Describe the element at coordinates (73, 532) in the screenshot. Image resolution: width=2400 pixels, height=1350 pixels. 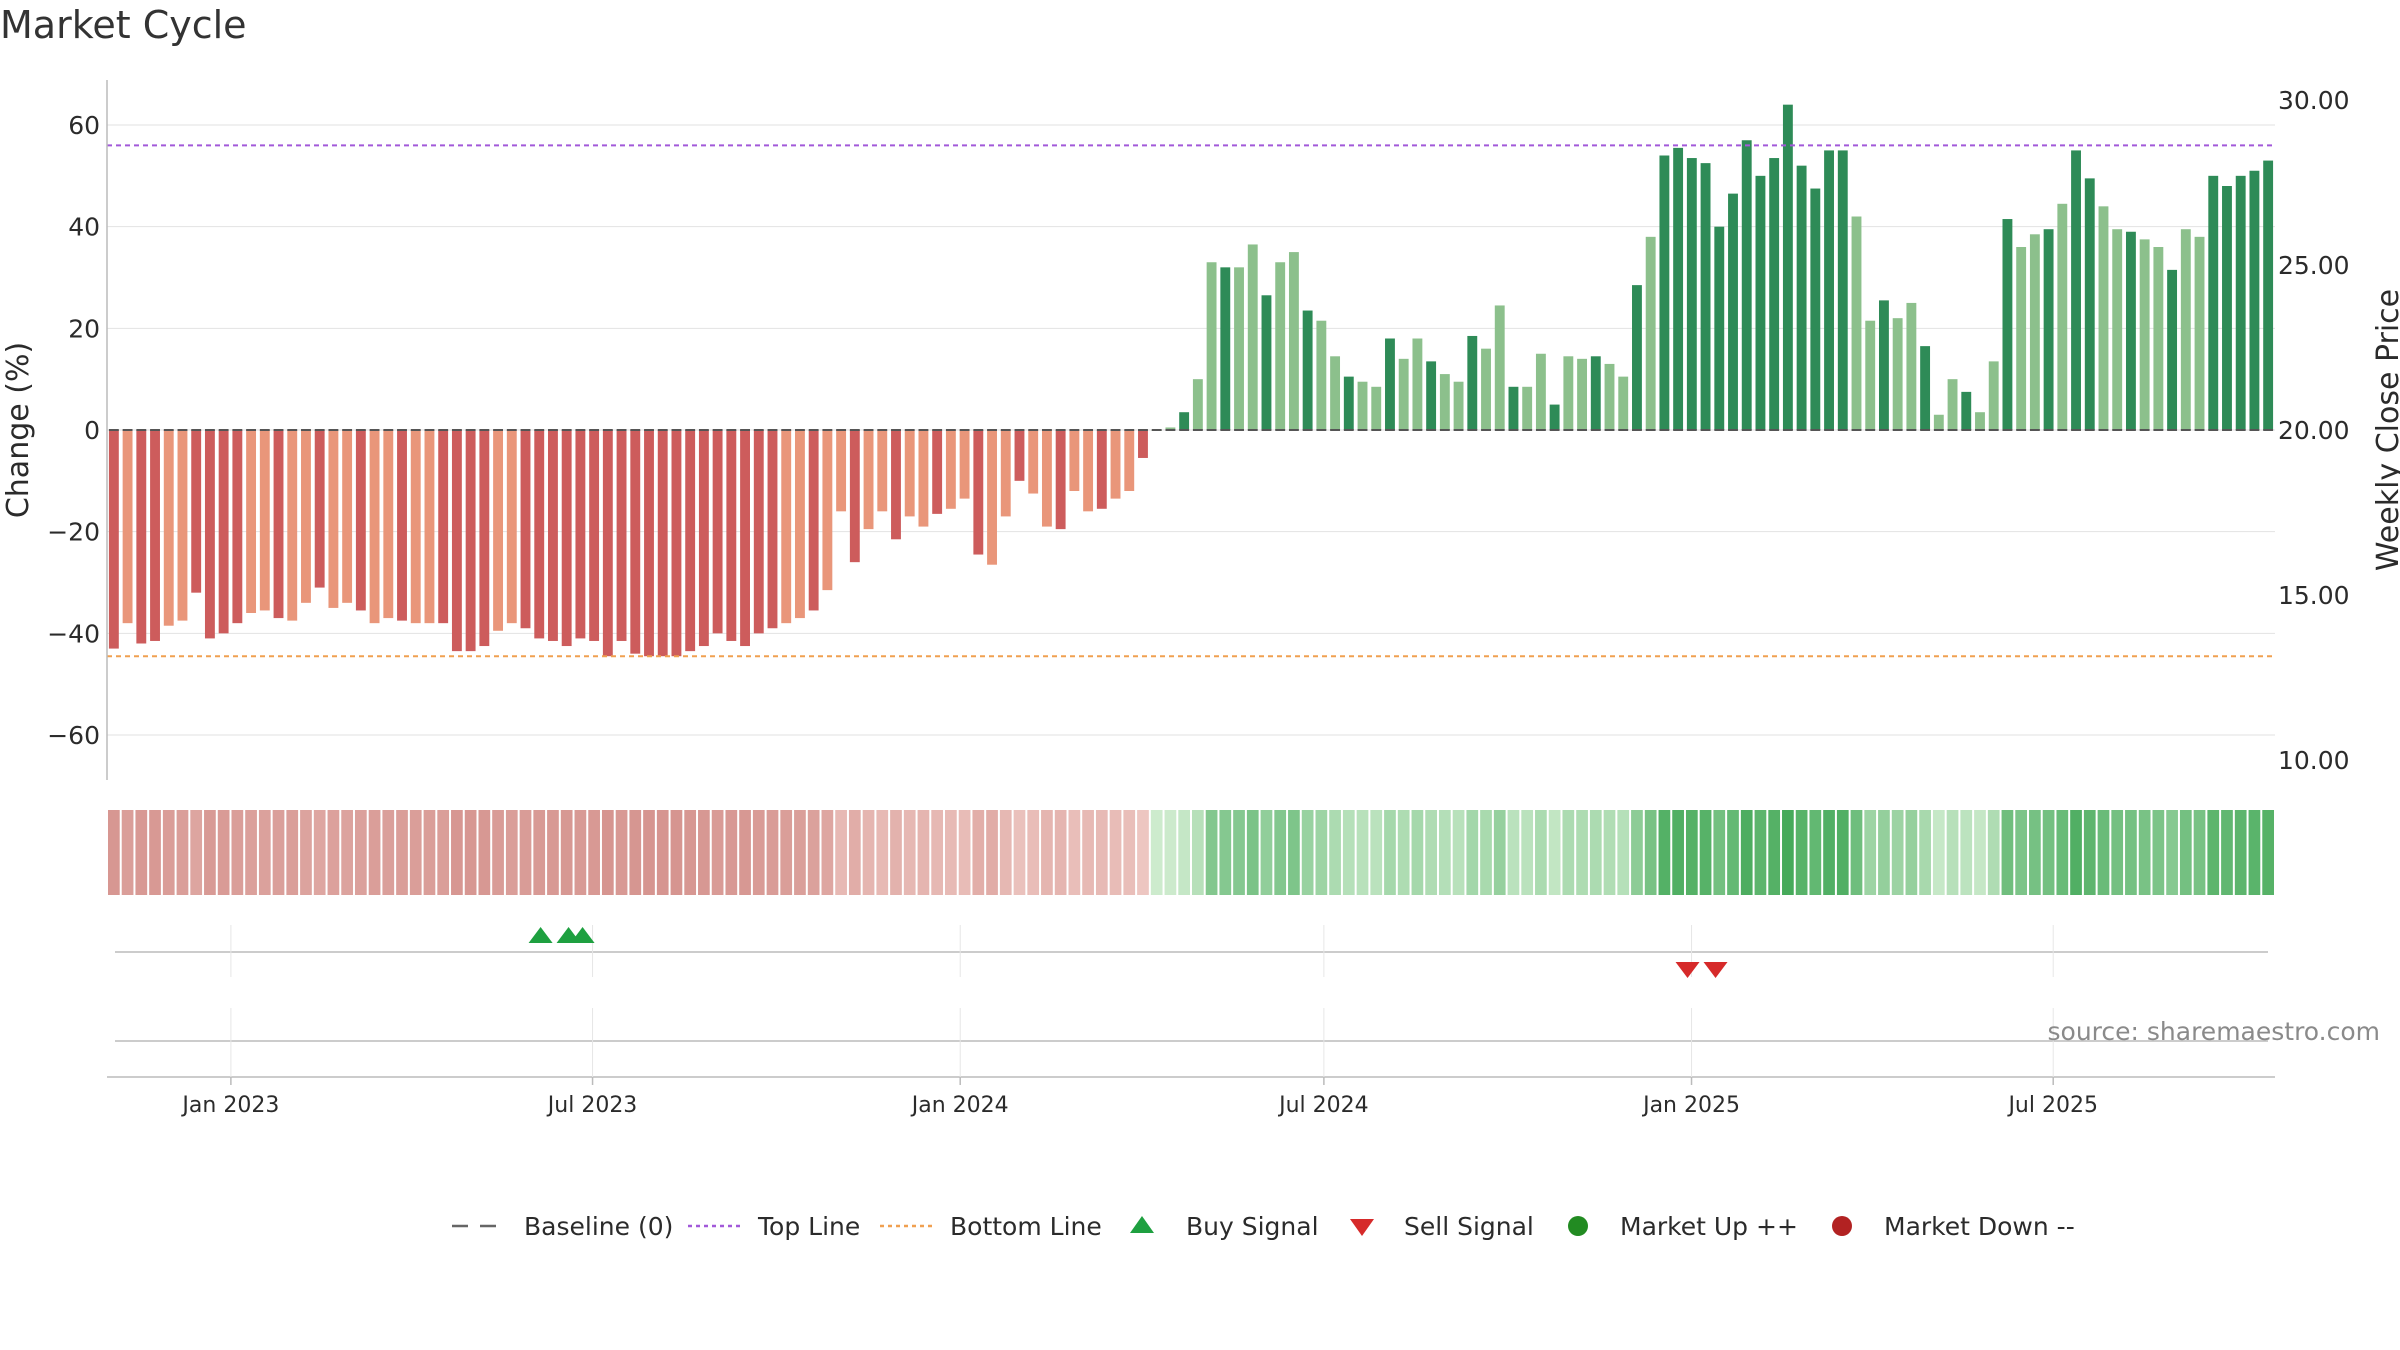
I see `left-tick-label: −20` at that location.